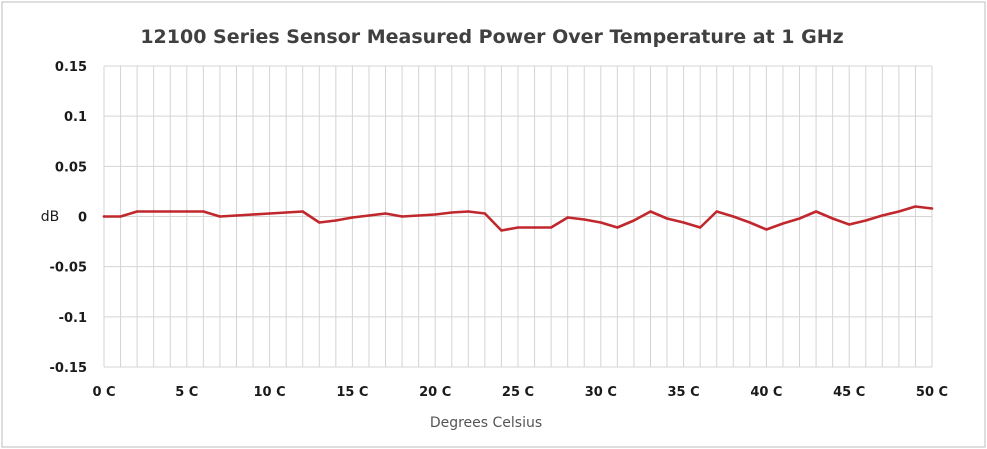  I want to click on x-tick-label: 25 C, so click(518, 392).